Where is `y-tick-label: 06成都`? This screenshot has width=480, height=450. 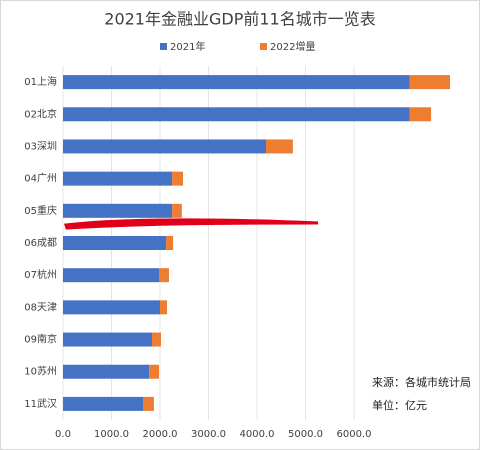 y-tick-label: 06成都 is located at coordinates (40, 243).